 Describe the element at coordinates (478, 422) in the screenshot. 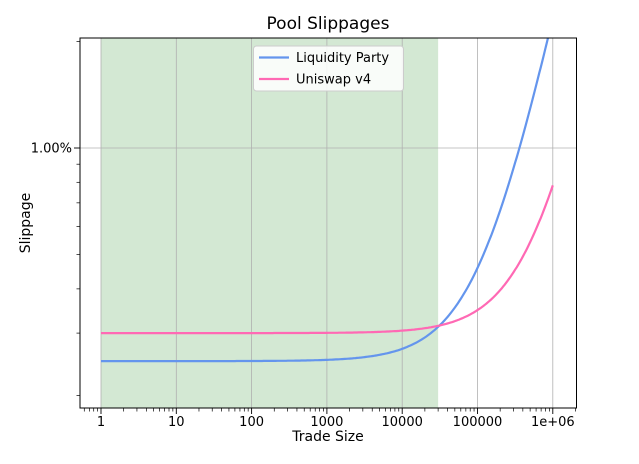

I see `x-tick-label: 100000` at that location.